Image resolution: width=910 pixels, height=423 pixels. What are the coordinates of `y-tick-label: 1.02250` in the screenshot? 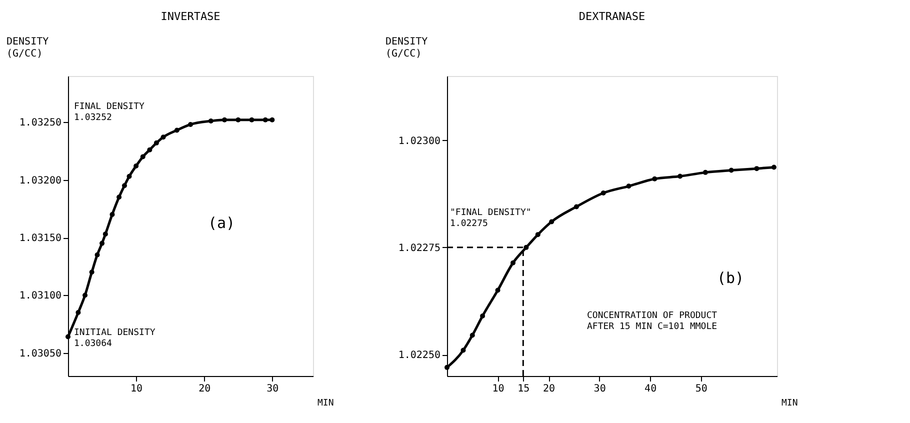 It's located at (419, 356).